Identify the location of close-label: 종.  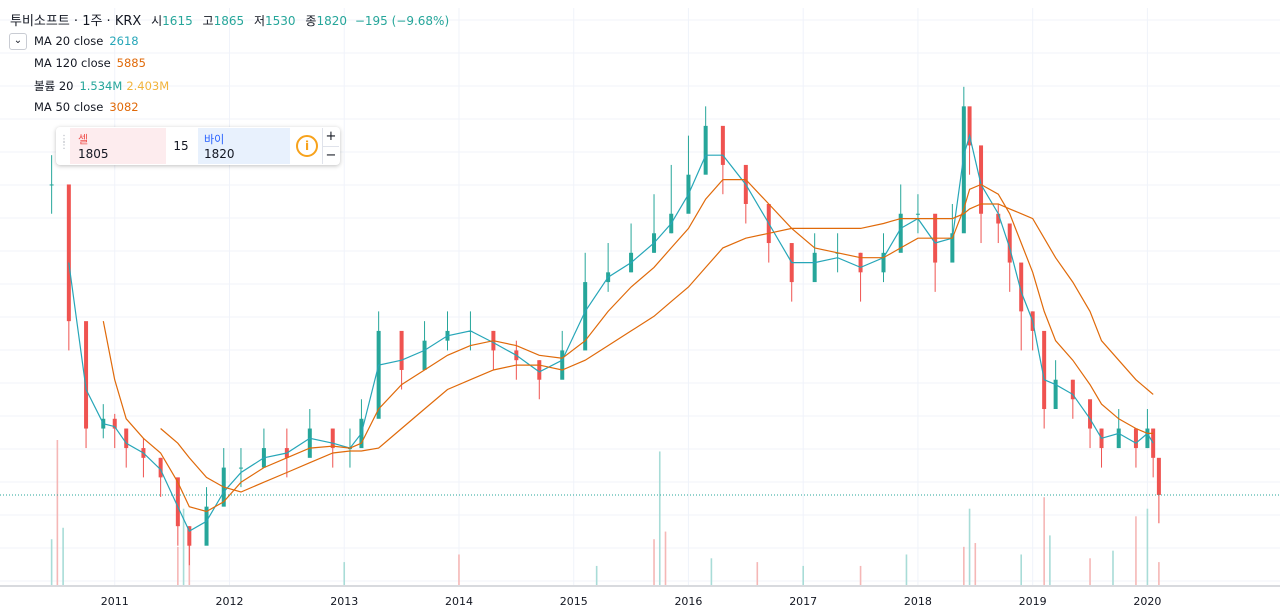
(311, 21).